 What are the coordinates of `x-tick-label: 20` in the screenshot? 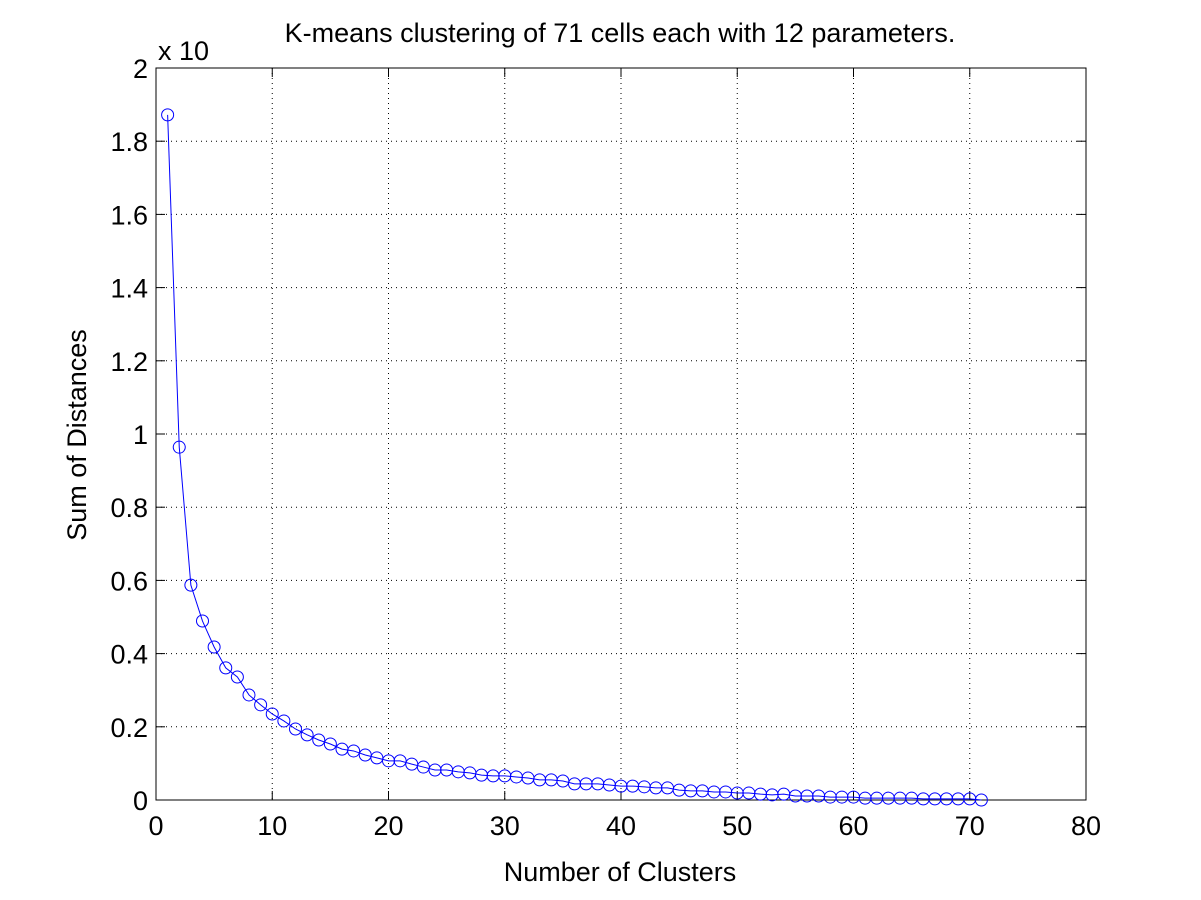 It's located at (388, 826).